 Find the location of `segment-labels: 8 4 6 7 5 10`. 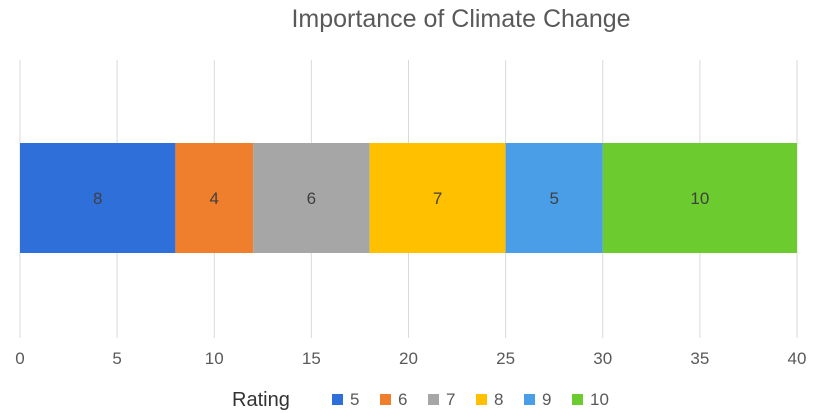

segment-labels: 8 4 6 7 5 10 is located at coordinates (401, 198).